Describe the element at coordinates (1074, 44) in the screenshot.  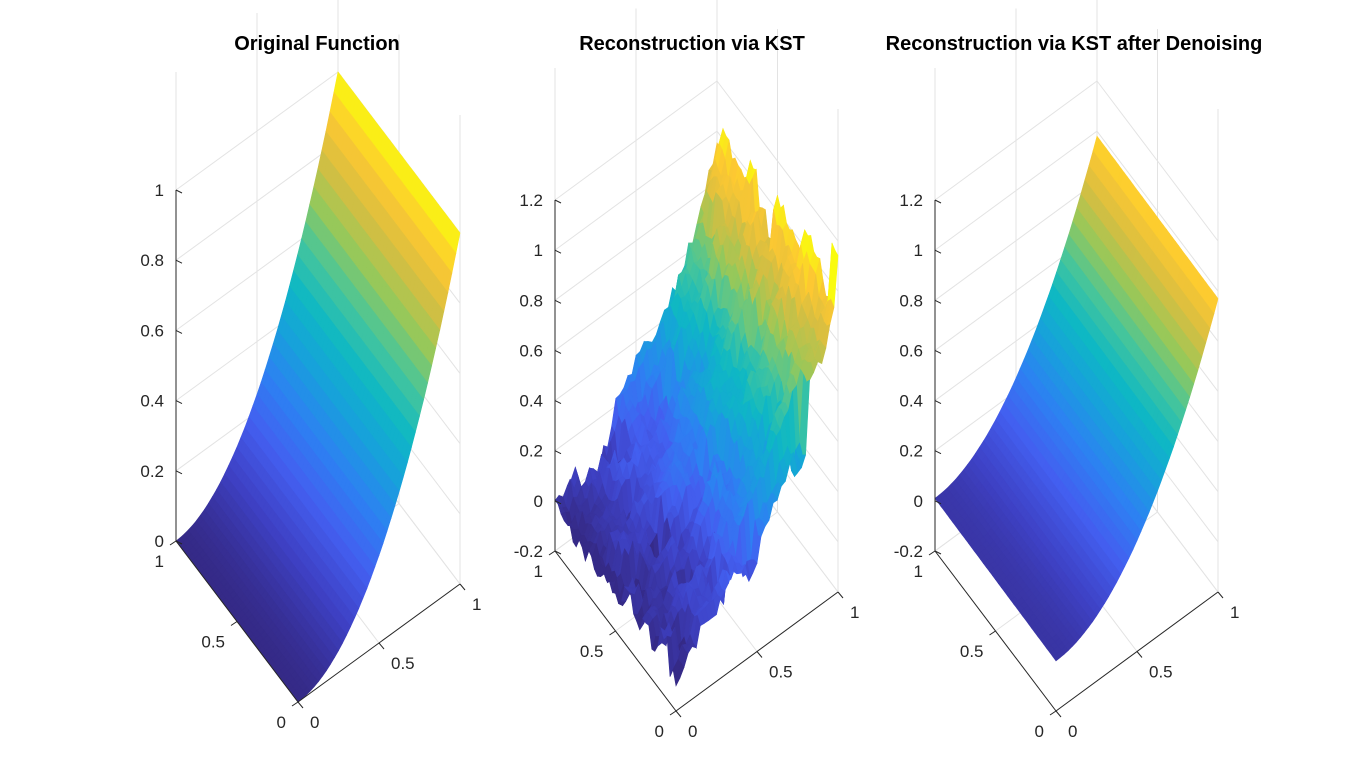
I see `chart-title: Reconstruction via KST after Denoising` at that location.